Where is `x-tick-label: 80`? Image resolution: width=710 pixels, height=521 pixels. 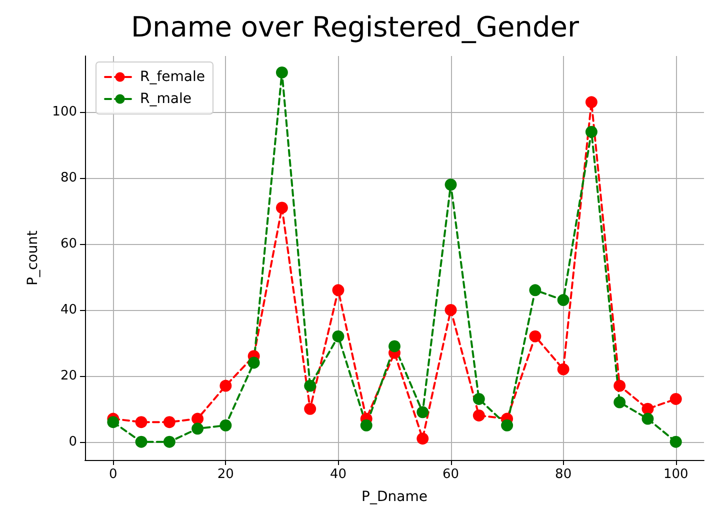 x-tick-label: 80 is located at coordinates (563, 474).